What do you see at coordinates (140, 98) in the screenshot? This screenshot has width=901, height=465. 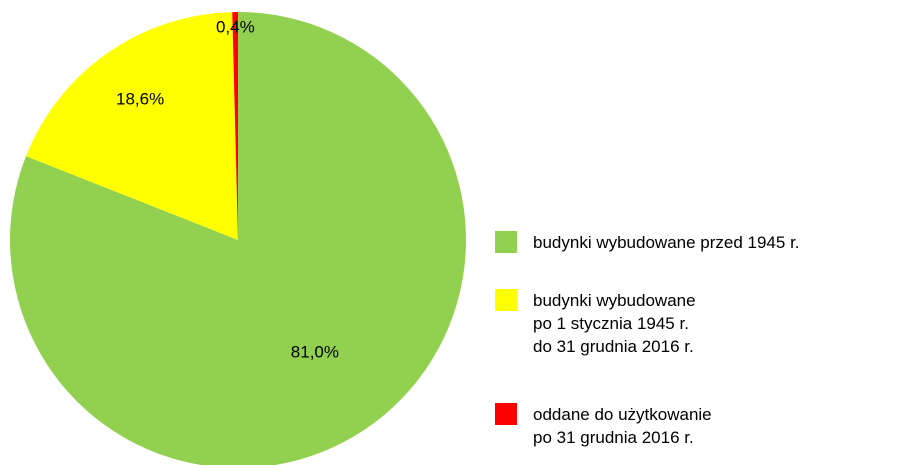 I see `data-label: 18,6%` at bounding box center [140, 98].